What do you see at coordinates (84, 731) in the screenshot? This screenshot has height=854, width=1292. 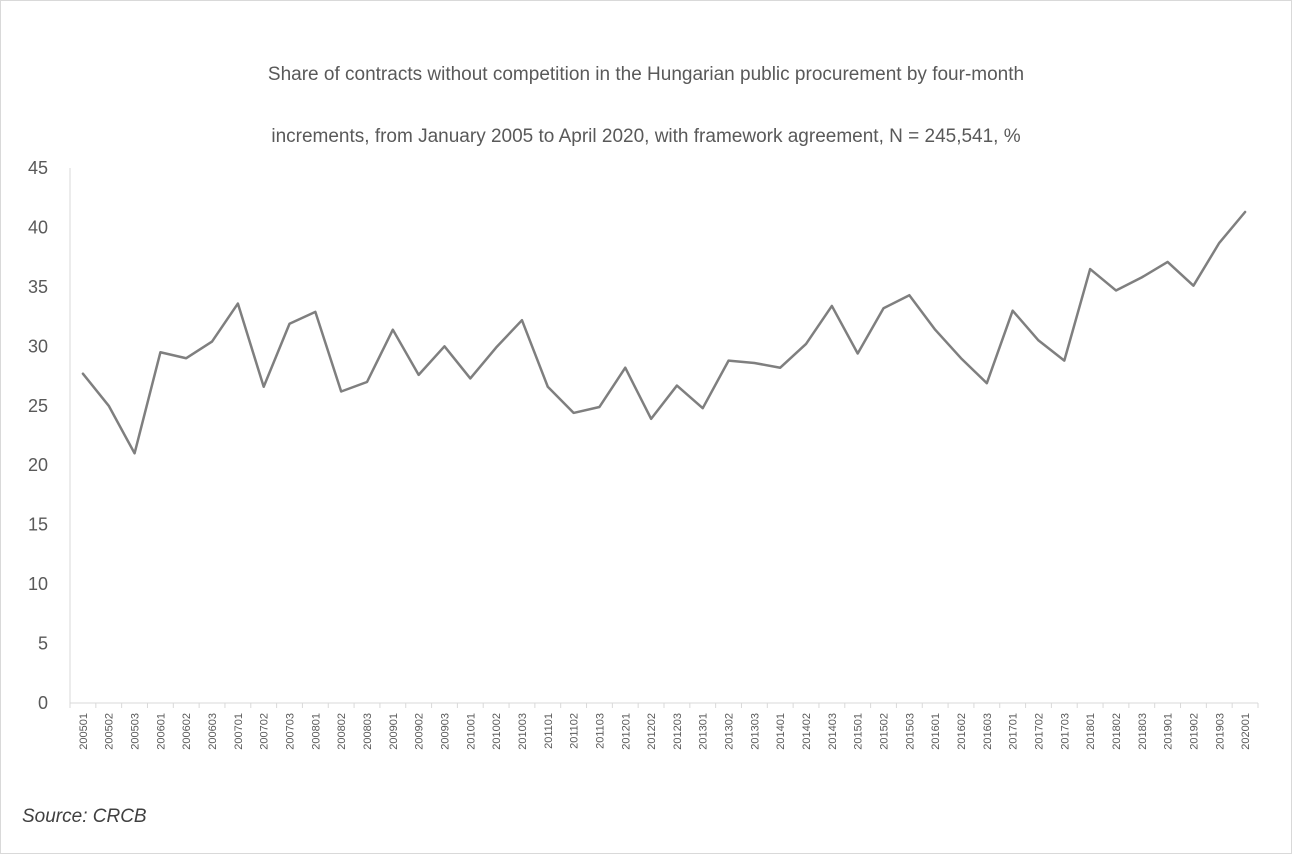 I see `x-tick-label: 200501` at bounding box center [84, 731].